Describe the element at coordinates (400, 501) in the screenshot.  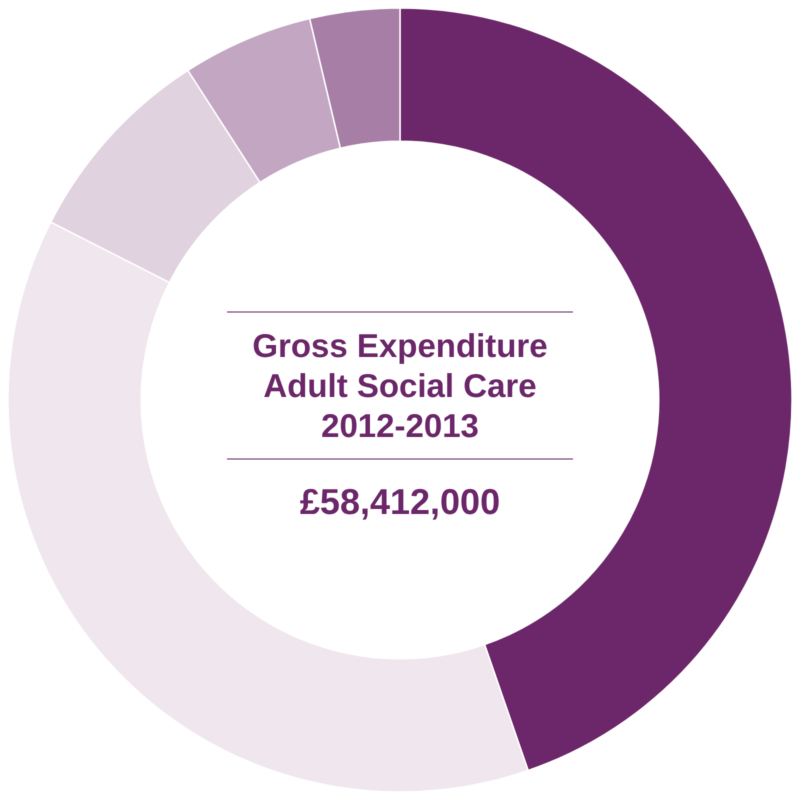
I see `text: £58,412,000` at that location.